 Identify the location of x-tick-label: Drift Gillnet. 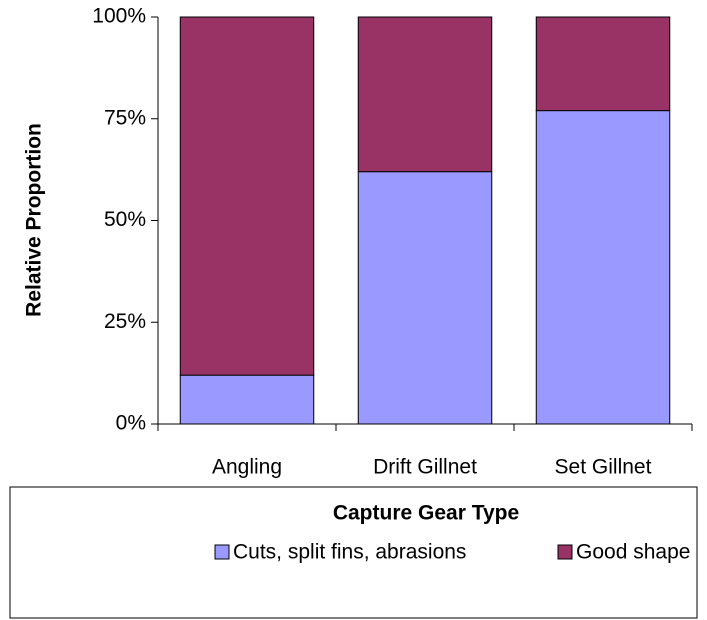
(425, 467).